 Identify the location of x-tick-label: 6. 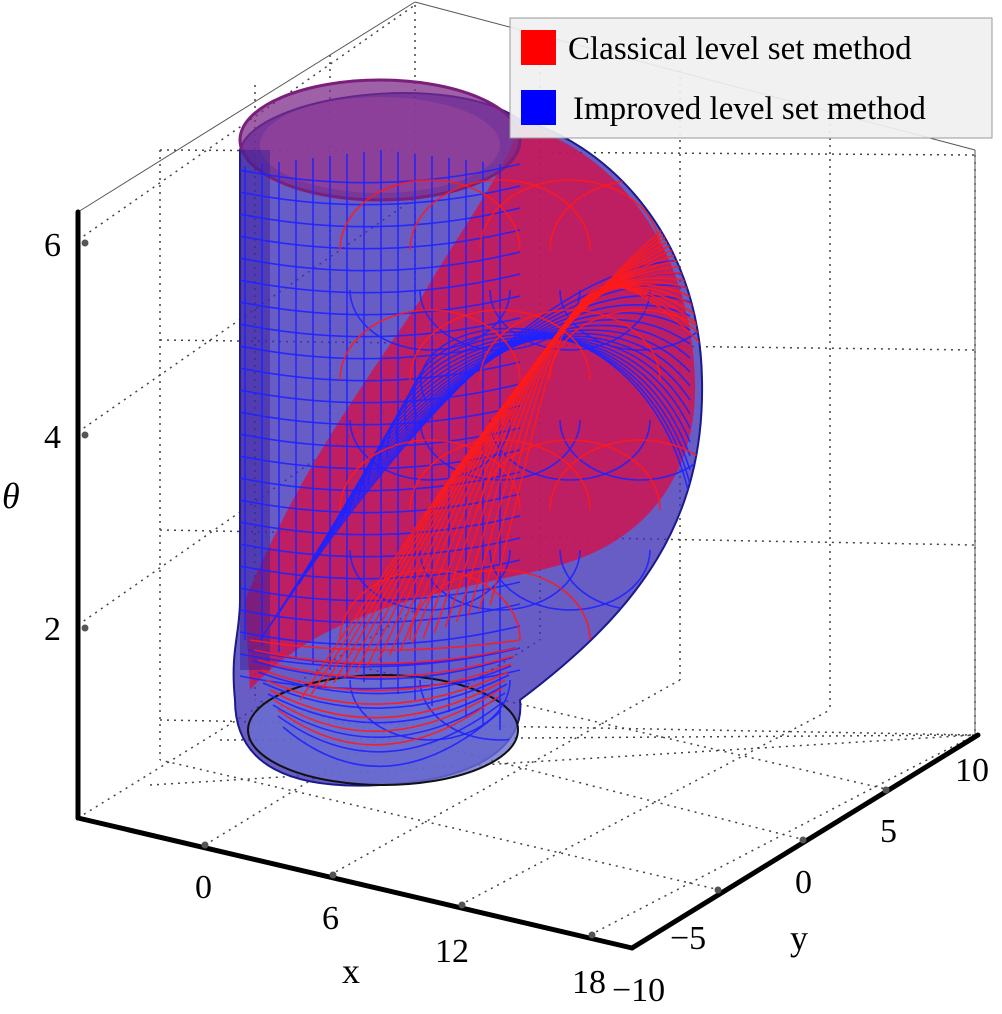
(330, 918).